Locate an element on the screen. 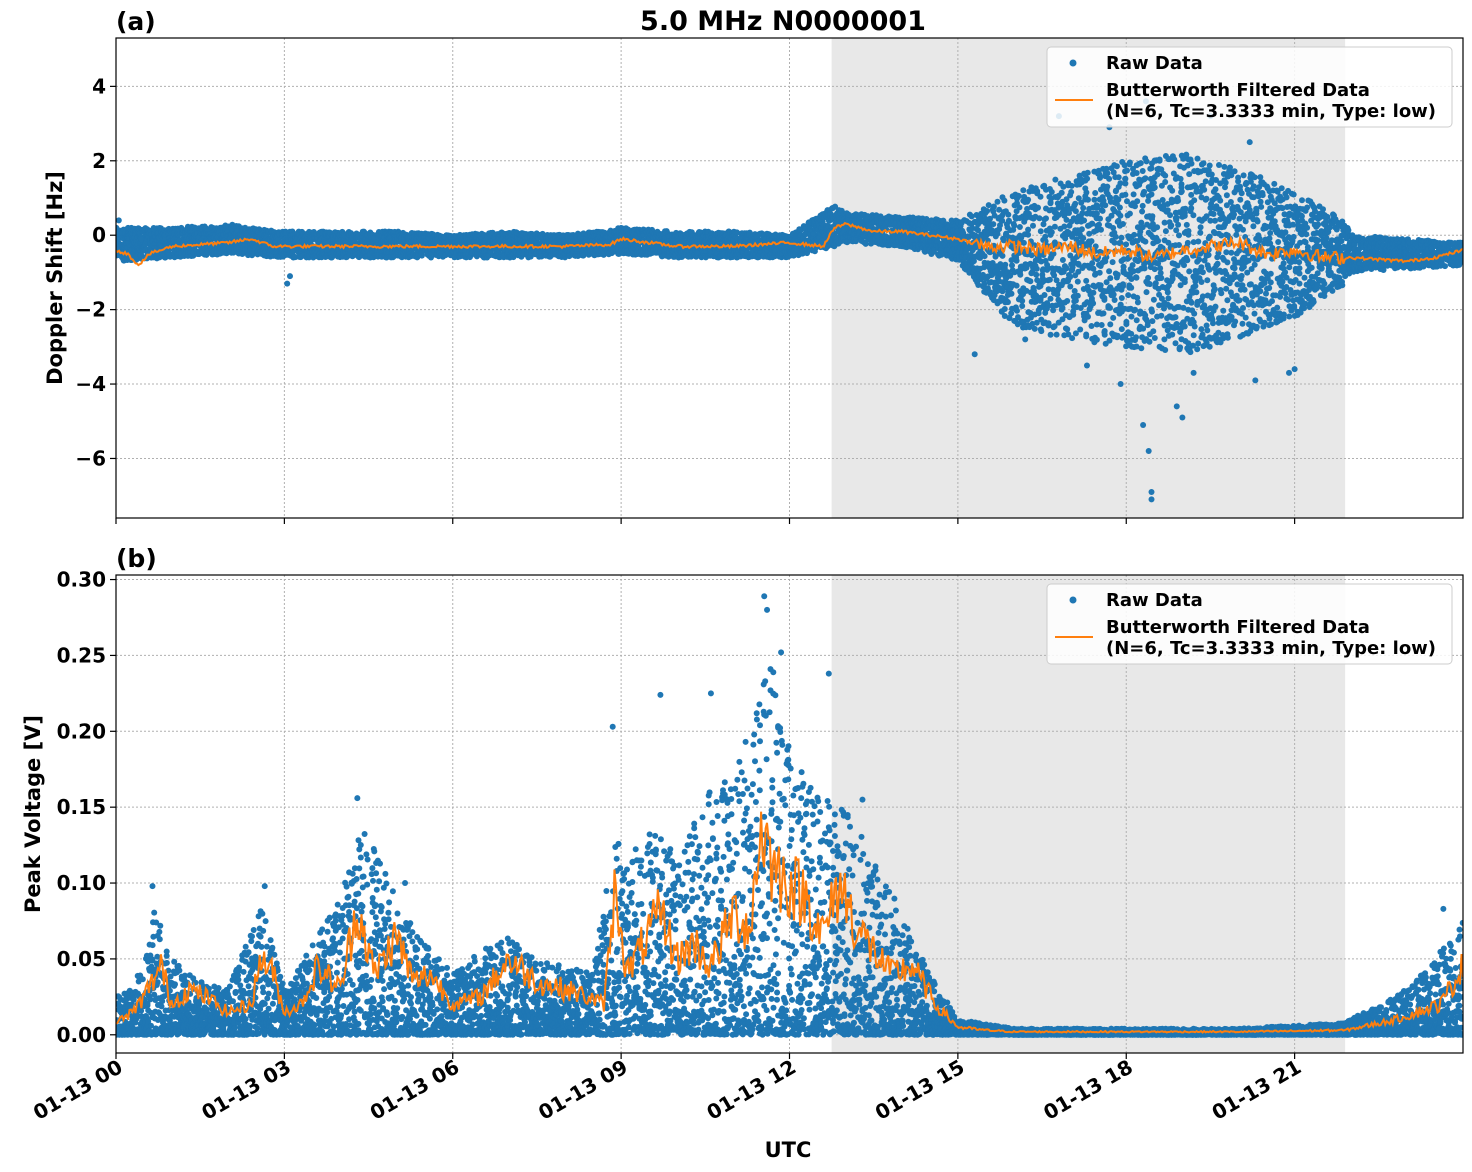 This screenshot has width=1472, height=1172. figure-title: 5.0 MHz N0000001 is located at coordinates (783, 21).